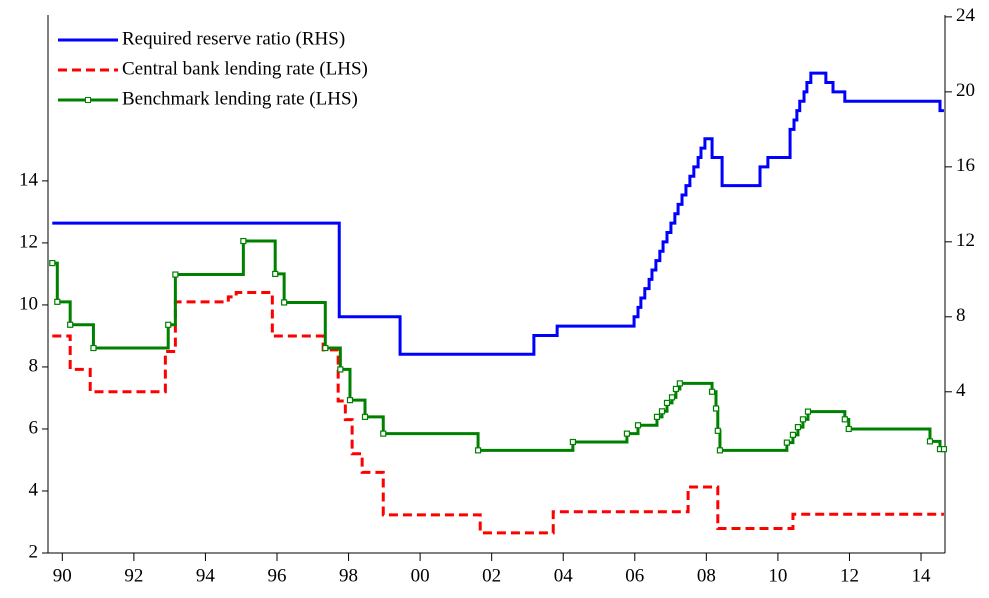 The height and width of the screenshot is (598, 989). What do you see at coordinates (564, 575) in the screenshot?
I see `x-tick-label: 04` at bounding box center [564, 575].